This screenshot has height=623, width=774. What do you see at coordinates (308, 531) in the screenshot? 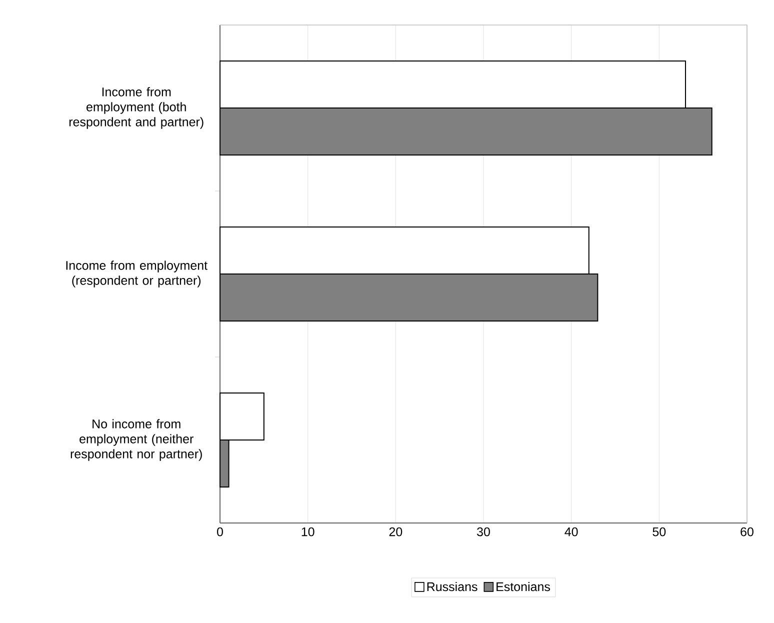
I see `x-tick-label: 10` at bounding box center [308, 531].